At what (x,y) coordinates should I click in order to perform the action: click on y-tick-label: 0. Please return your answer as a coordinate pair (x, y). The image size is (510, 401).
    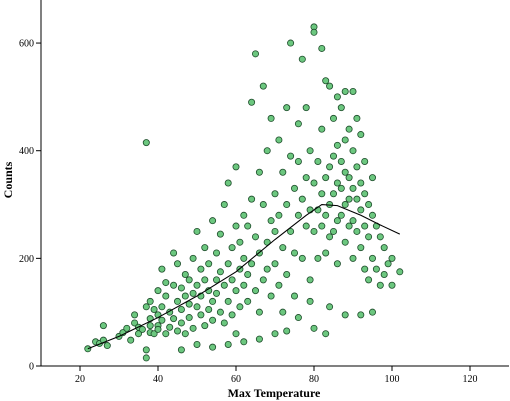
    Looking at the image, I should click on (31, 367).